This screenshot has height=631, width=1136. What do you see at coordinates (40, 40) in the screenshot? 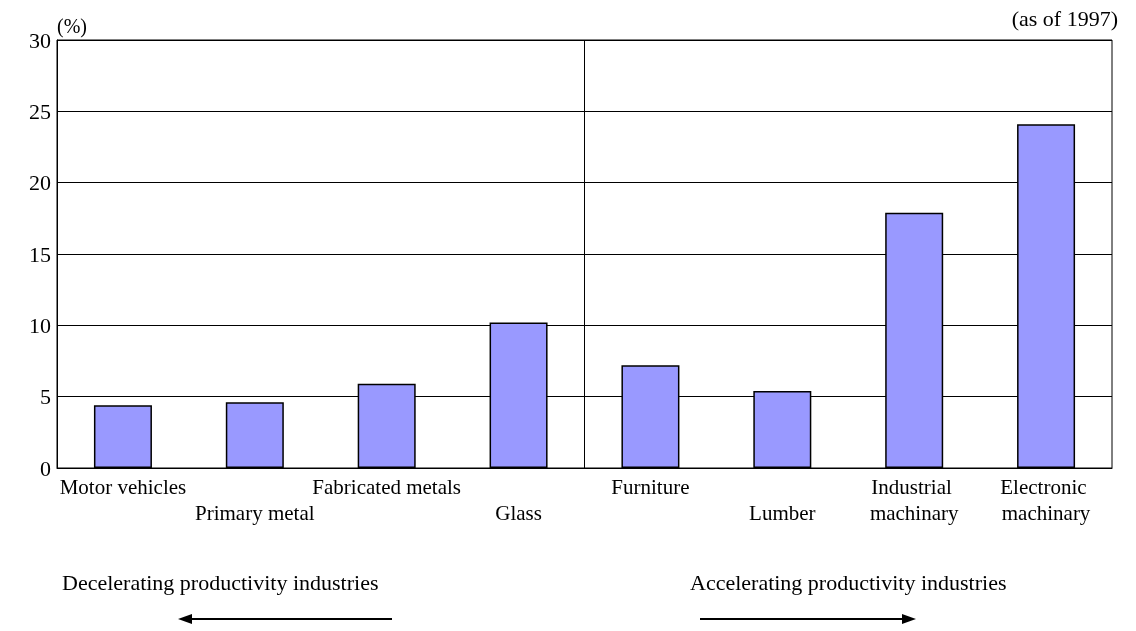
I see `y-tick-label: 30` at bounding box center [40, 40].